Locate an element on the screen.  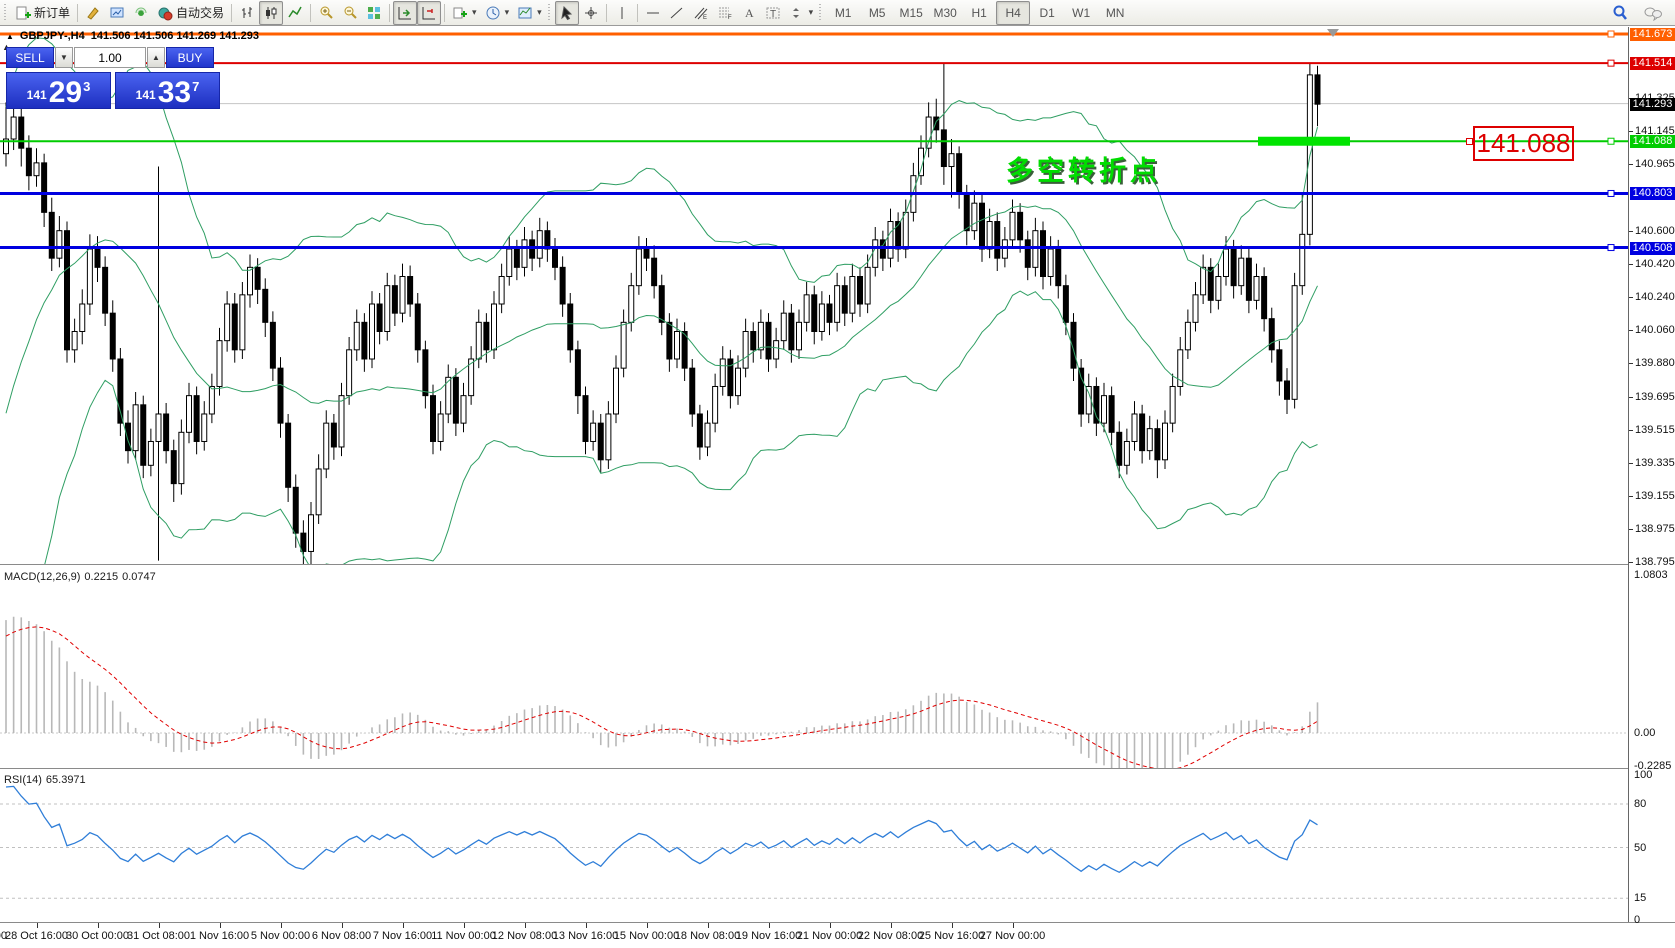
sell-price-button: 141 29 3 is located at coordinates (58, 90).